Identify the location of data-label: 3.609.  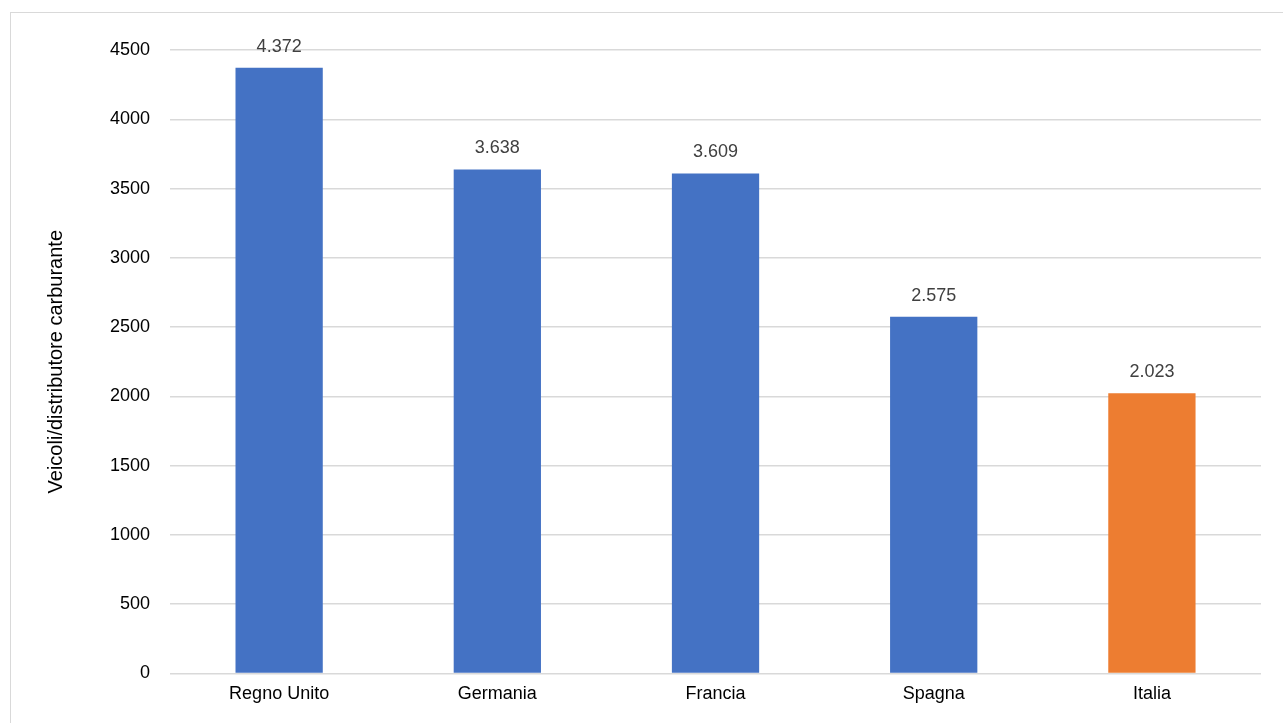
(716, 151).